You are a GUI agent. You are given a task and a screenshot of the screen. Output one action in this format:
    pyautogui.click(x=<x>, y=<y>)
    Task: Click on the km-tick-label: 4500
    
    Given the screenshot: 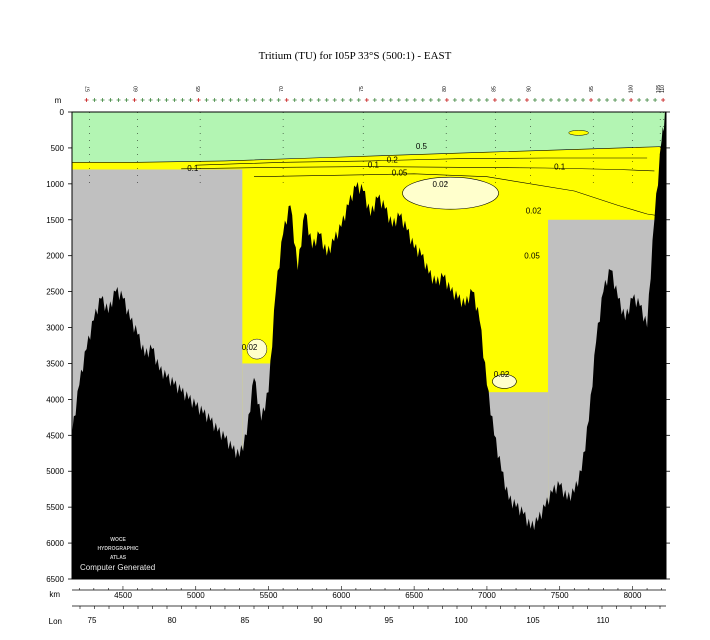 What is the action you would take?
    pyautogui.click(x=123, y=595)
    